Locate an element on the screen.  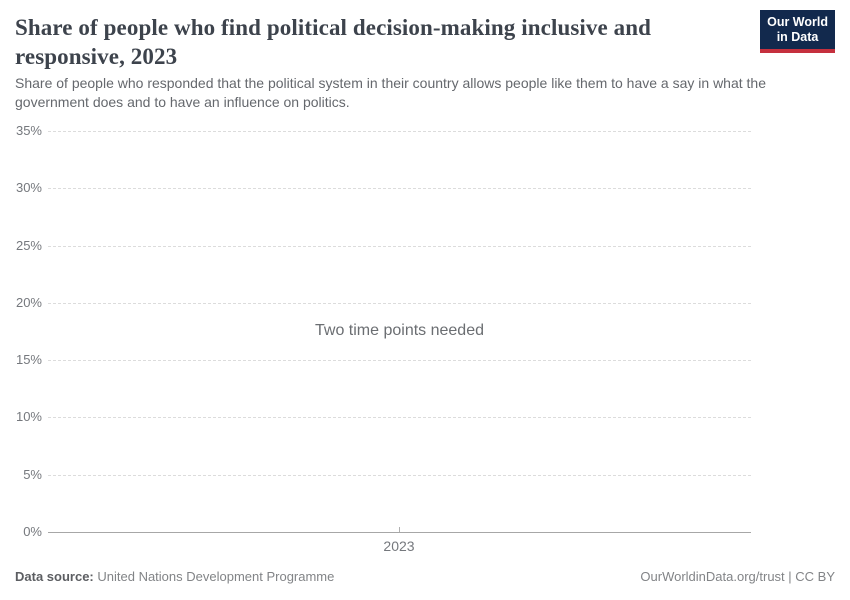
attribution-link: OurWorldinData.org/trust | CC BY is located at coordinates (737, 576).